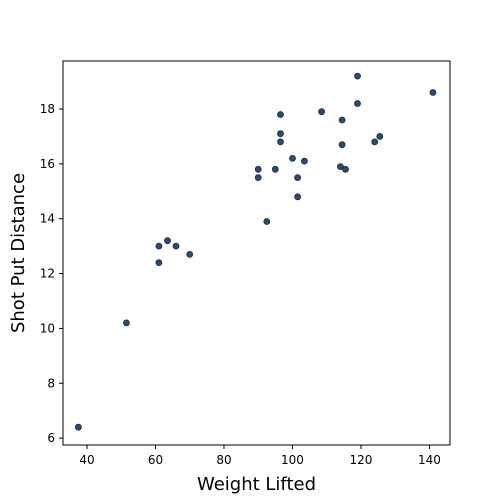 The width and height of the screenshot is (500, 500). I want to click on y-tick-label: 6, so click(51, 438).